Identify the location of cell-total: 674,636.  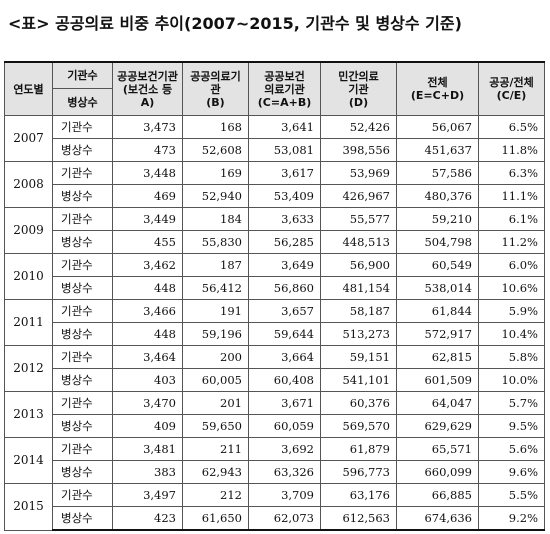
(437, 518).